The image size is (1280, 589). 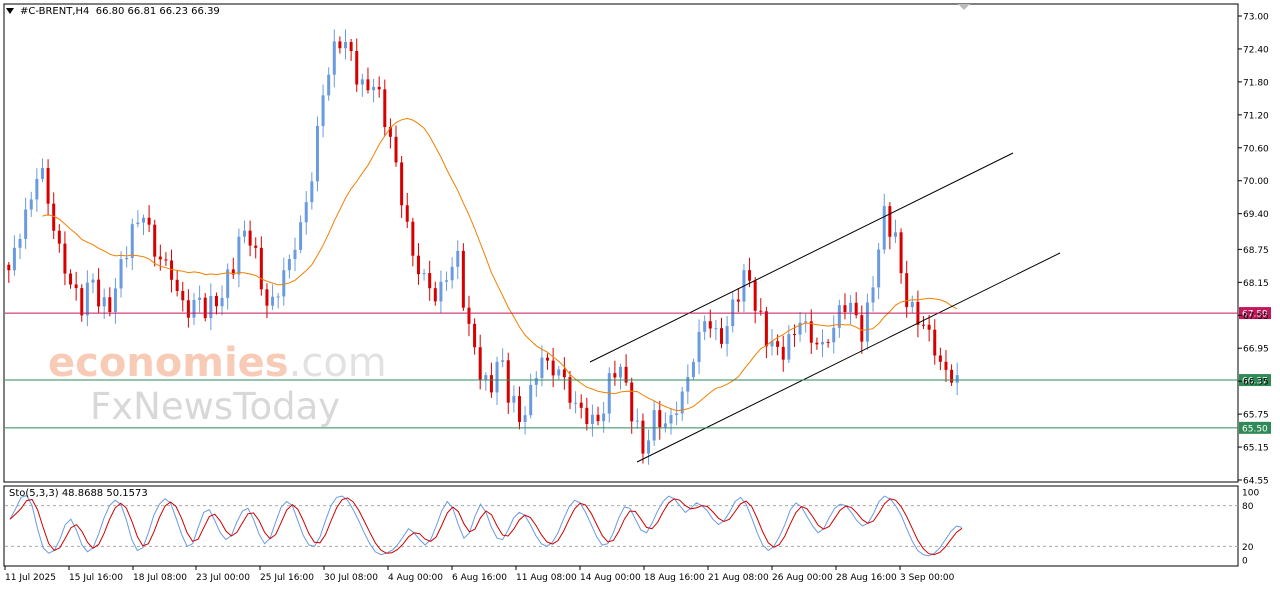 What do you see at coordinates (486, 526) in the screenshot?
I see `stoch-d-line` at bounding box center [486, 526].